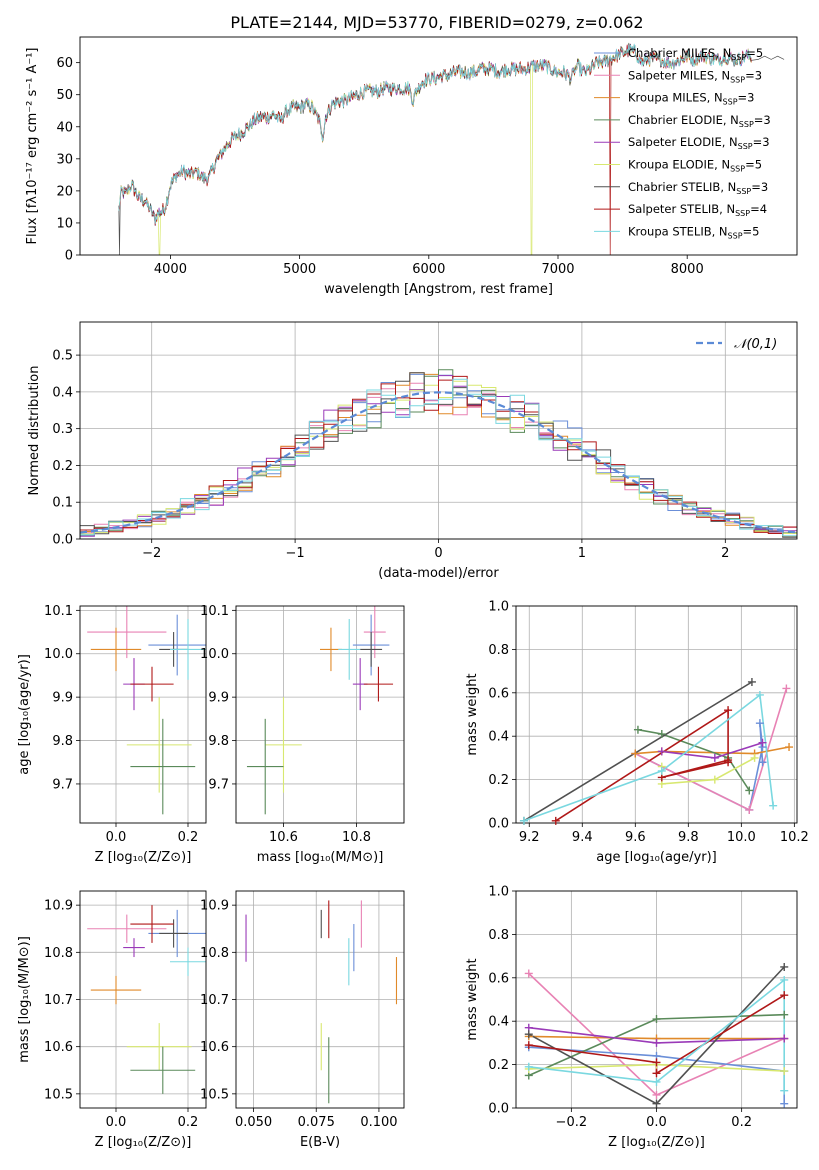  I want to click on plot-area-Z_age, so click(146, 710).